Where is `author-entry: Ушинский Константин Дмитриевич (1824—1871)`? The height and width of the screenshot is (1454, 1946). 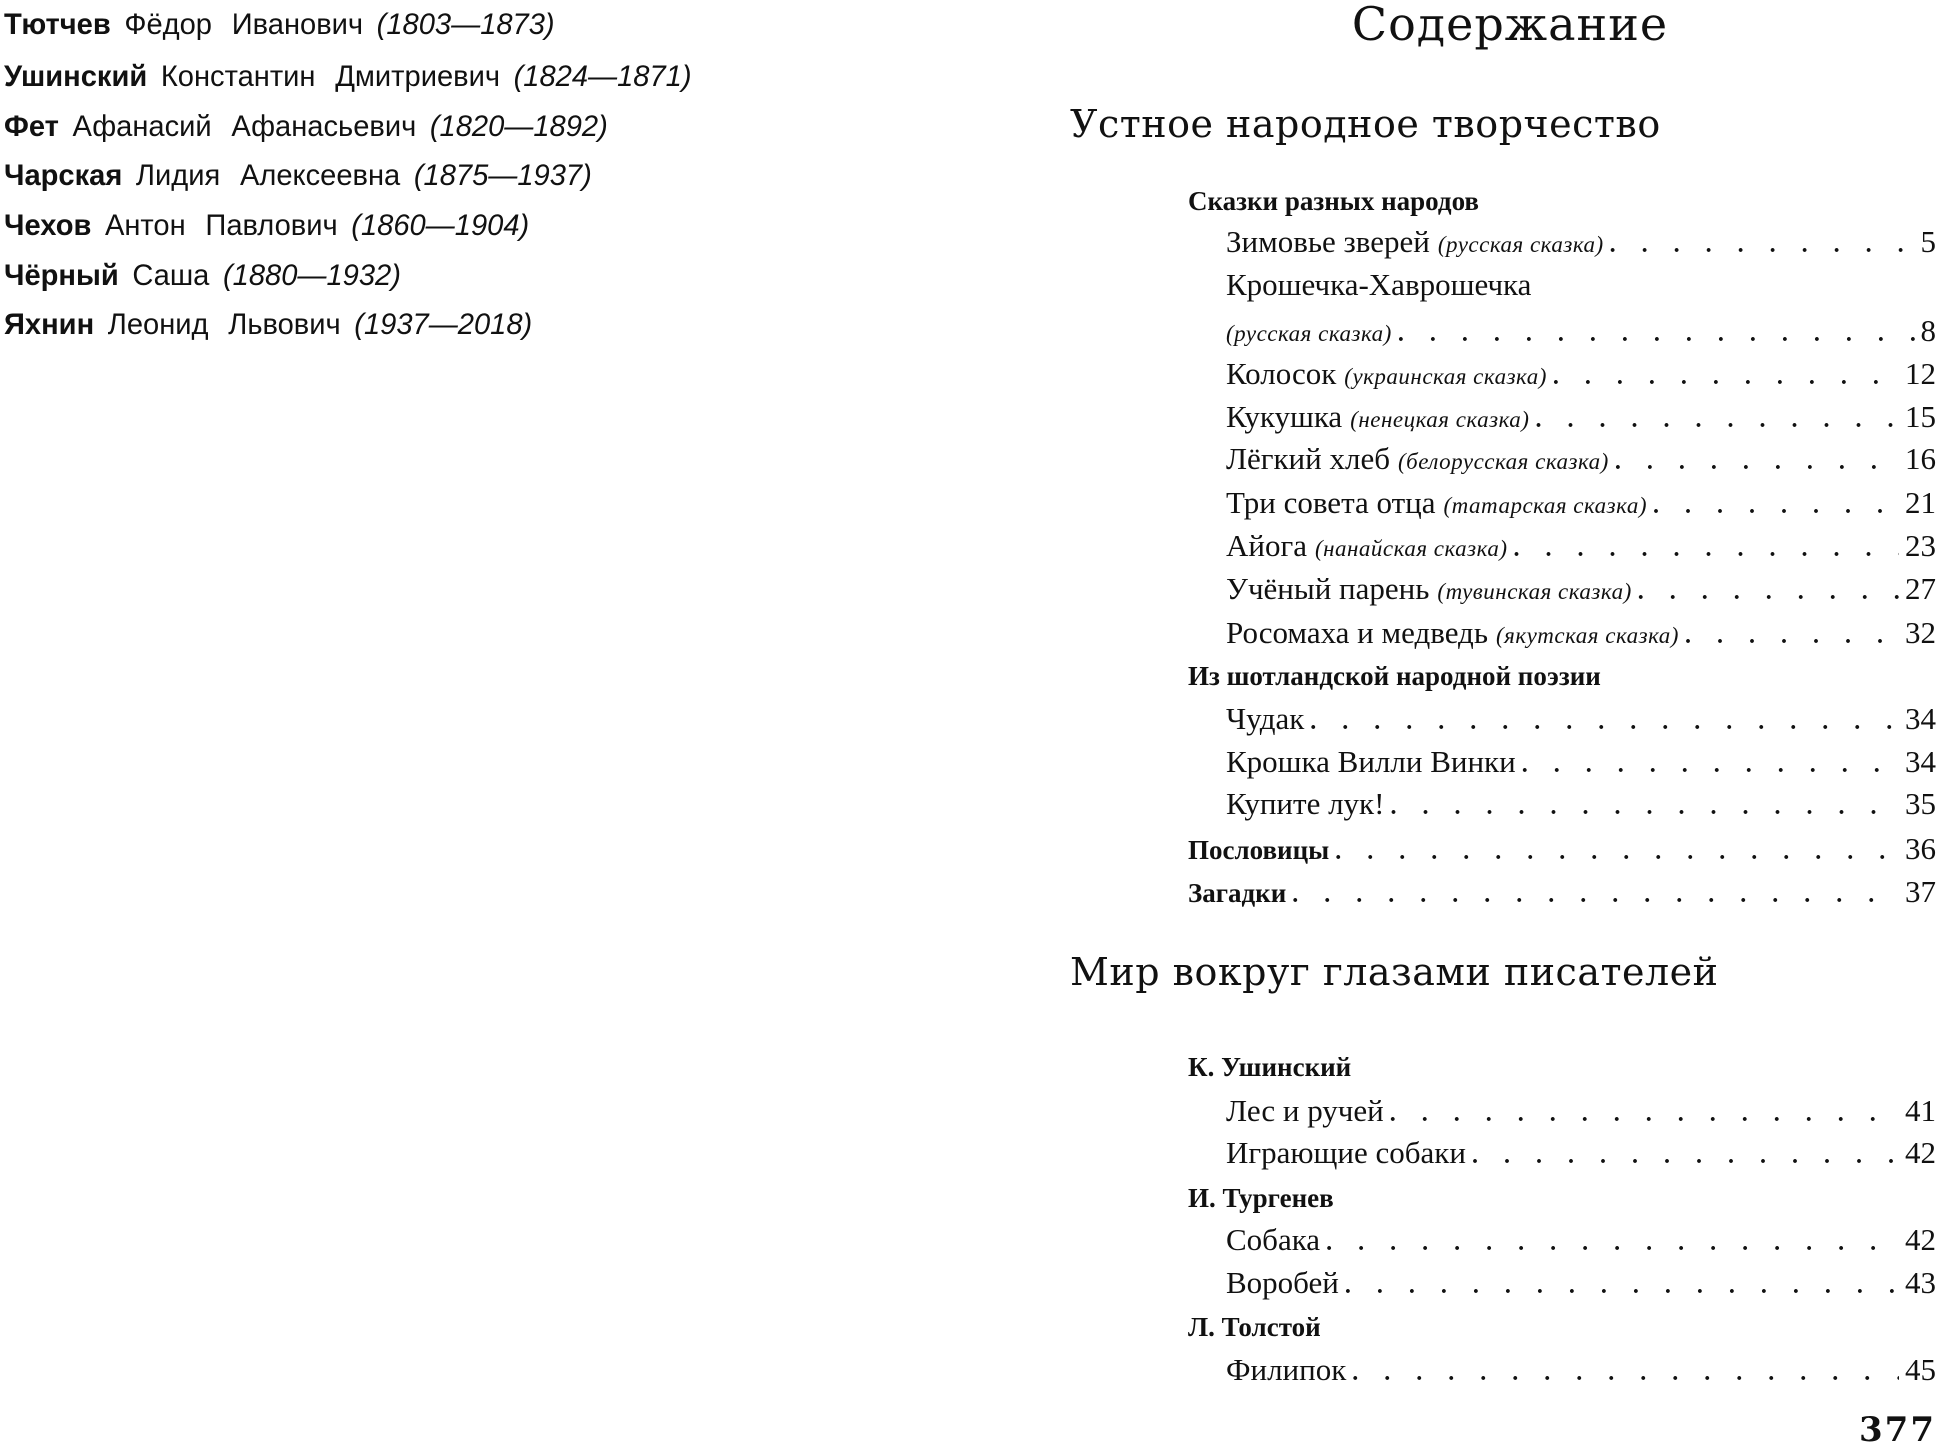
author-entry: Ушинский Константин Дмитриевич (1824—1871) is located at coordinates (348, 77).